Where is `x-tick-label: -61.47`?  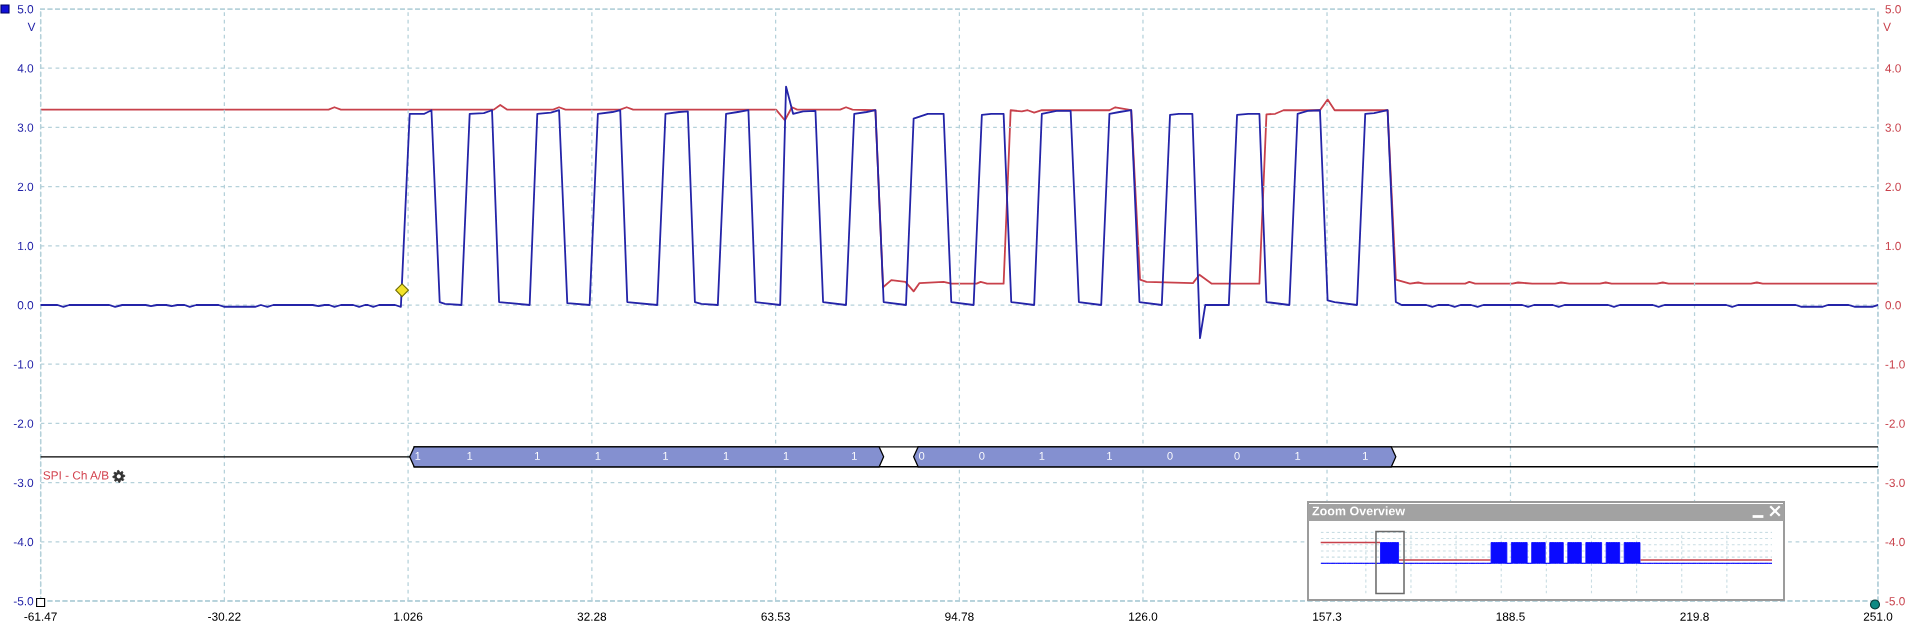
x-tick-label: -61.47 is located at coordinates (40, 616).